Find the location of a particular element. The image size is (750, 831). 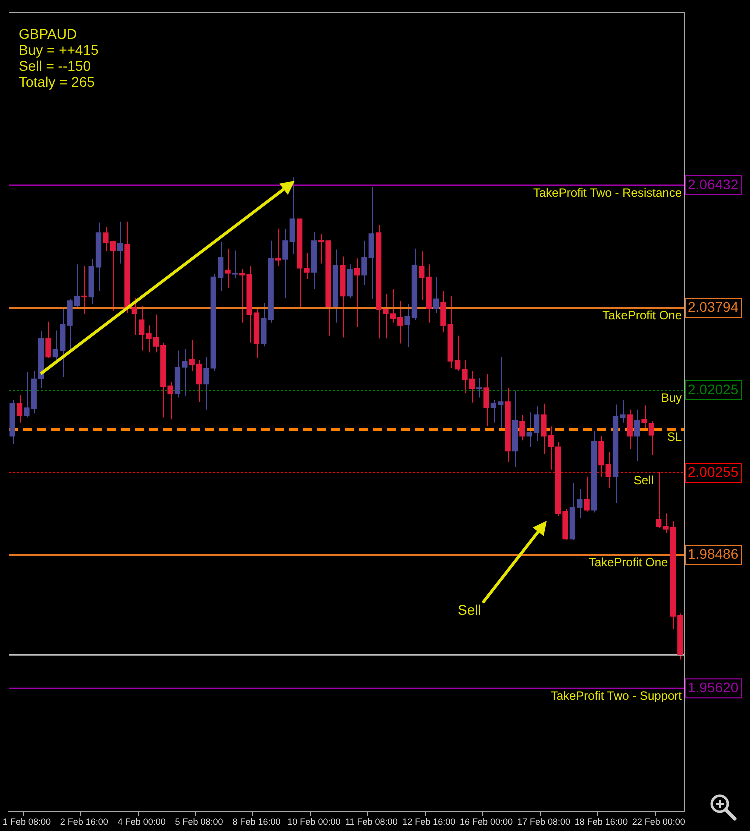

x-tick-label: 12 Feb 16:00 is located at coordinates (429, 821).